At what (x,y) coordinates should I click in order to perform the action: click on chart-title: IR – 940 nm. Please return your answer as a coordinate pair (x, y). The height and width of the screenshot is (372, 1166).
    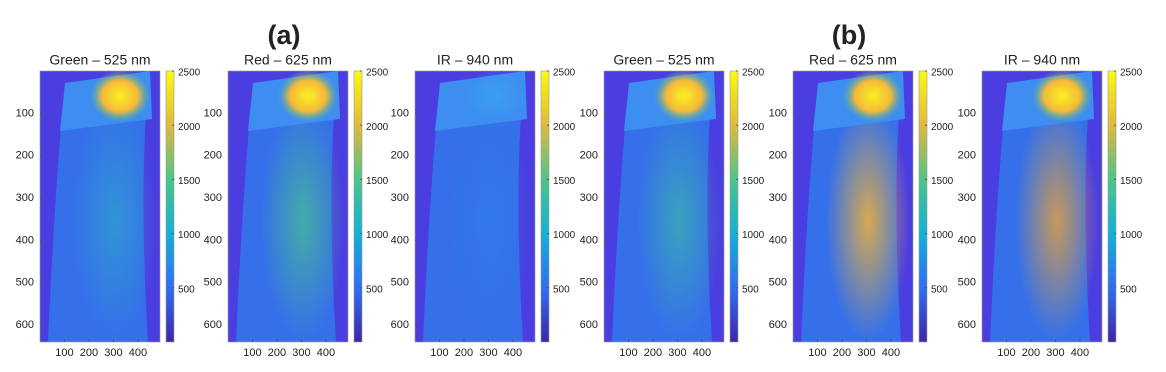
    Looking at the image, I should click on (1042, 60).